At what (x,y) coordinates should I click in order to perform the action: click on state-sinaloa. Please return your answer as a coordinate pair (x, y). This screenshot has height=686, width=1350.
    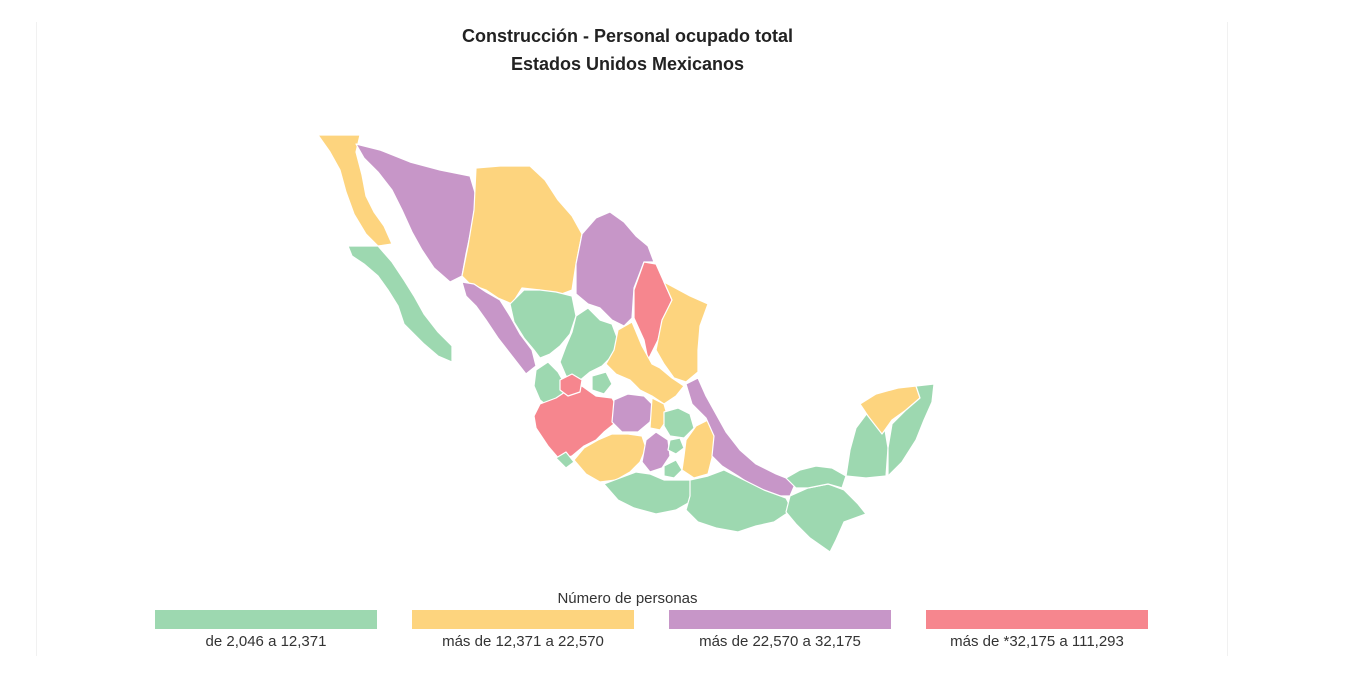
    Looking at the image, I should click on (499, 328).